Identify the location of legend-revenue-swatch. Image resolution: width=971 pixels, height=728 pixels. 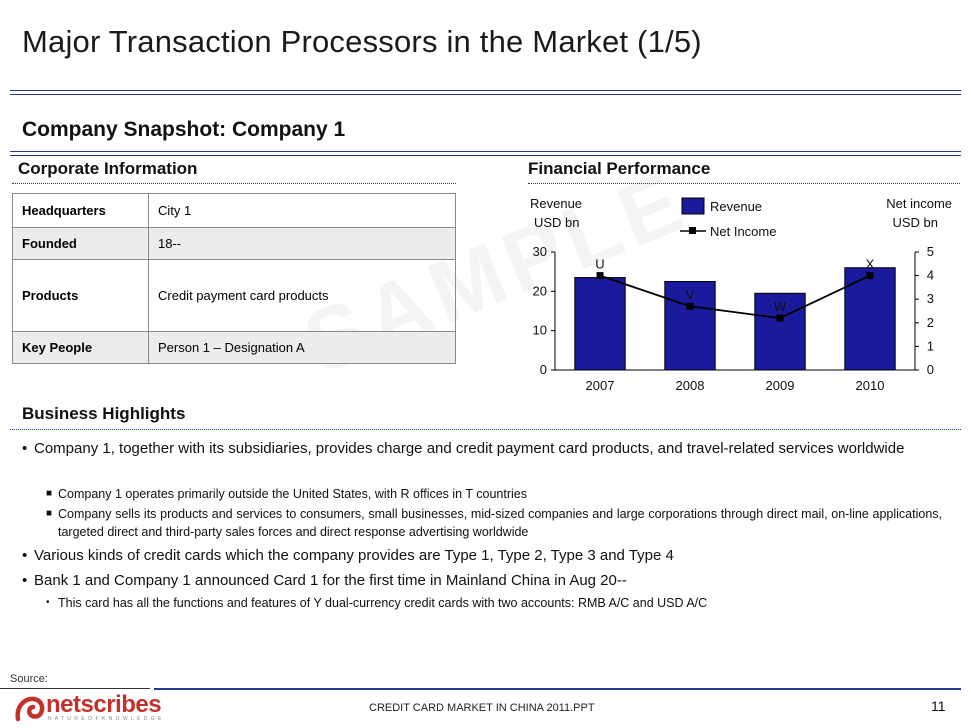
(693, 206).